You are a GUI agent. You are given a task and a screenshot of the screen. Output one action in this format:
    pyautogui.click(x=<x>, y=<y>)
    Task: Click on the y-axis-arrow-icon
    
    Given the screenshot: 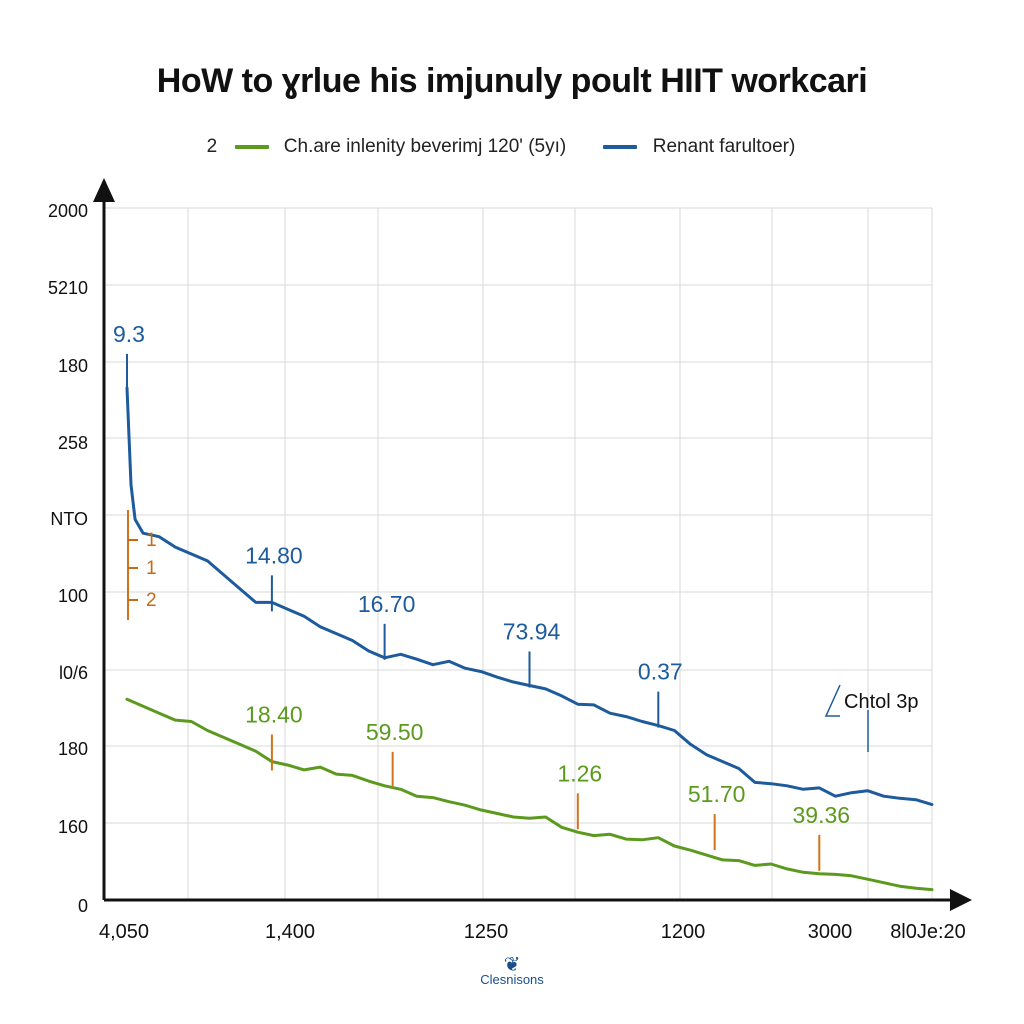 What is the action you would take?
    pyautogui.click(x=104, y=190)
    